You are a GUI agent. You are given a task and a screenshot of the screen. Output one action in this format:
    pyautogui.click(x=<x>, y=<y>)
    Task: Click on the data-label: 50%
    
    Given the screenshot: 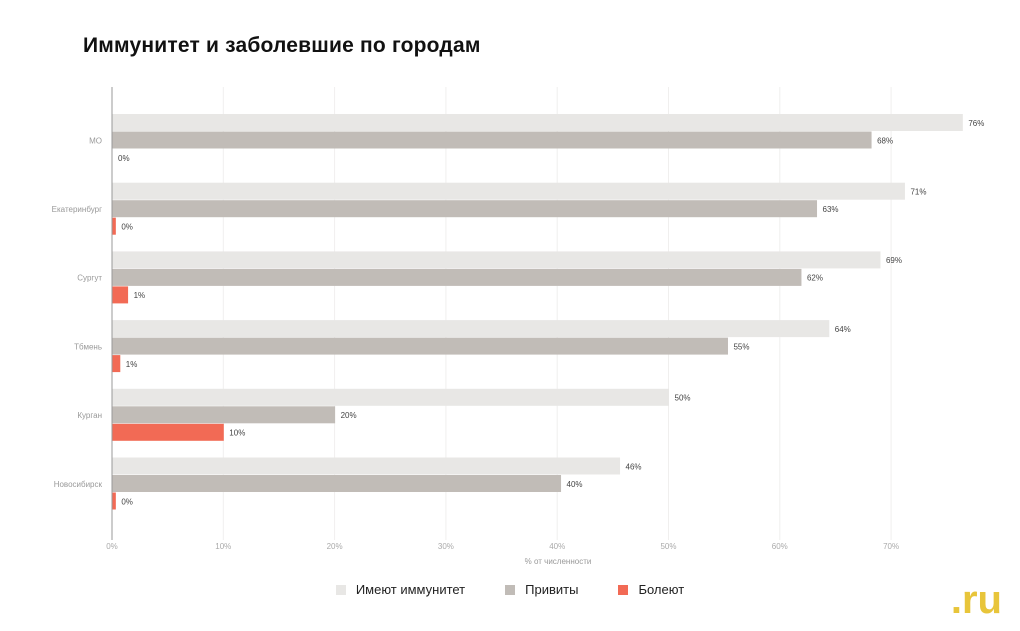 What is the action you would take?
    pyautogui.click(x=683, y=398)
    